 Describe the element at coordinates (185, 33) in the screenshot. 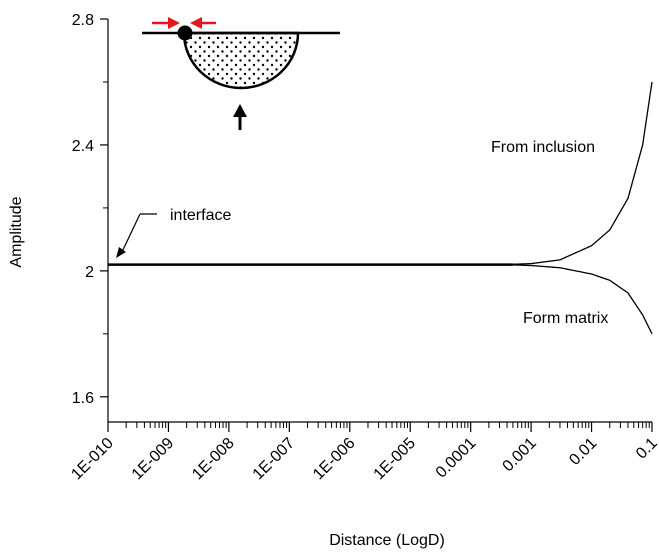

I see `interface-point-marker` at that location.